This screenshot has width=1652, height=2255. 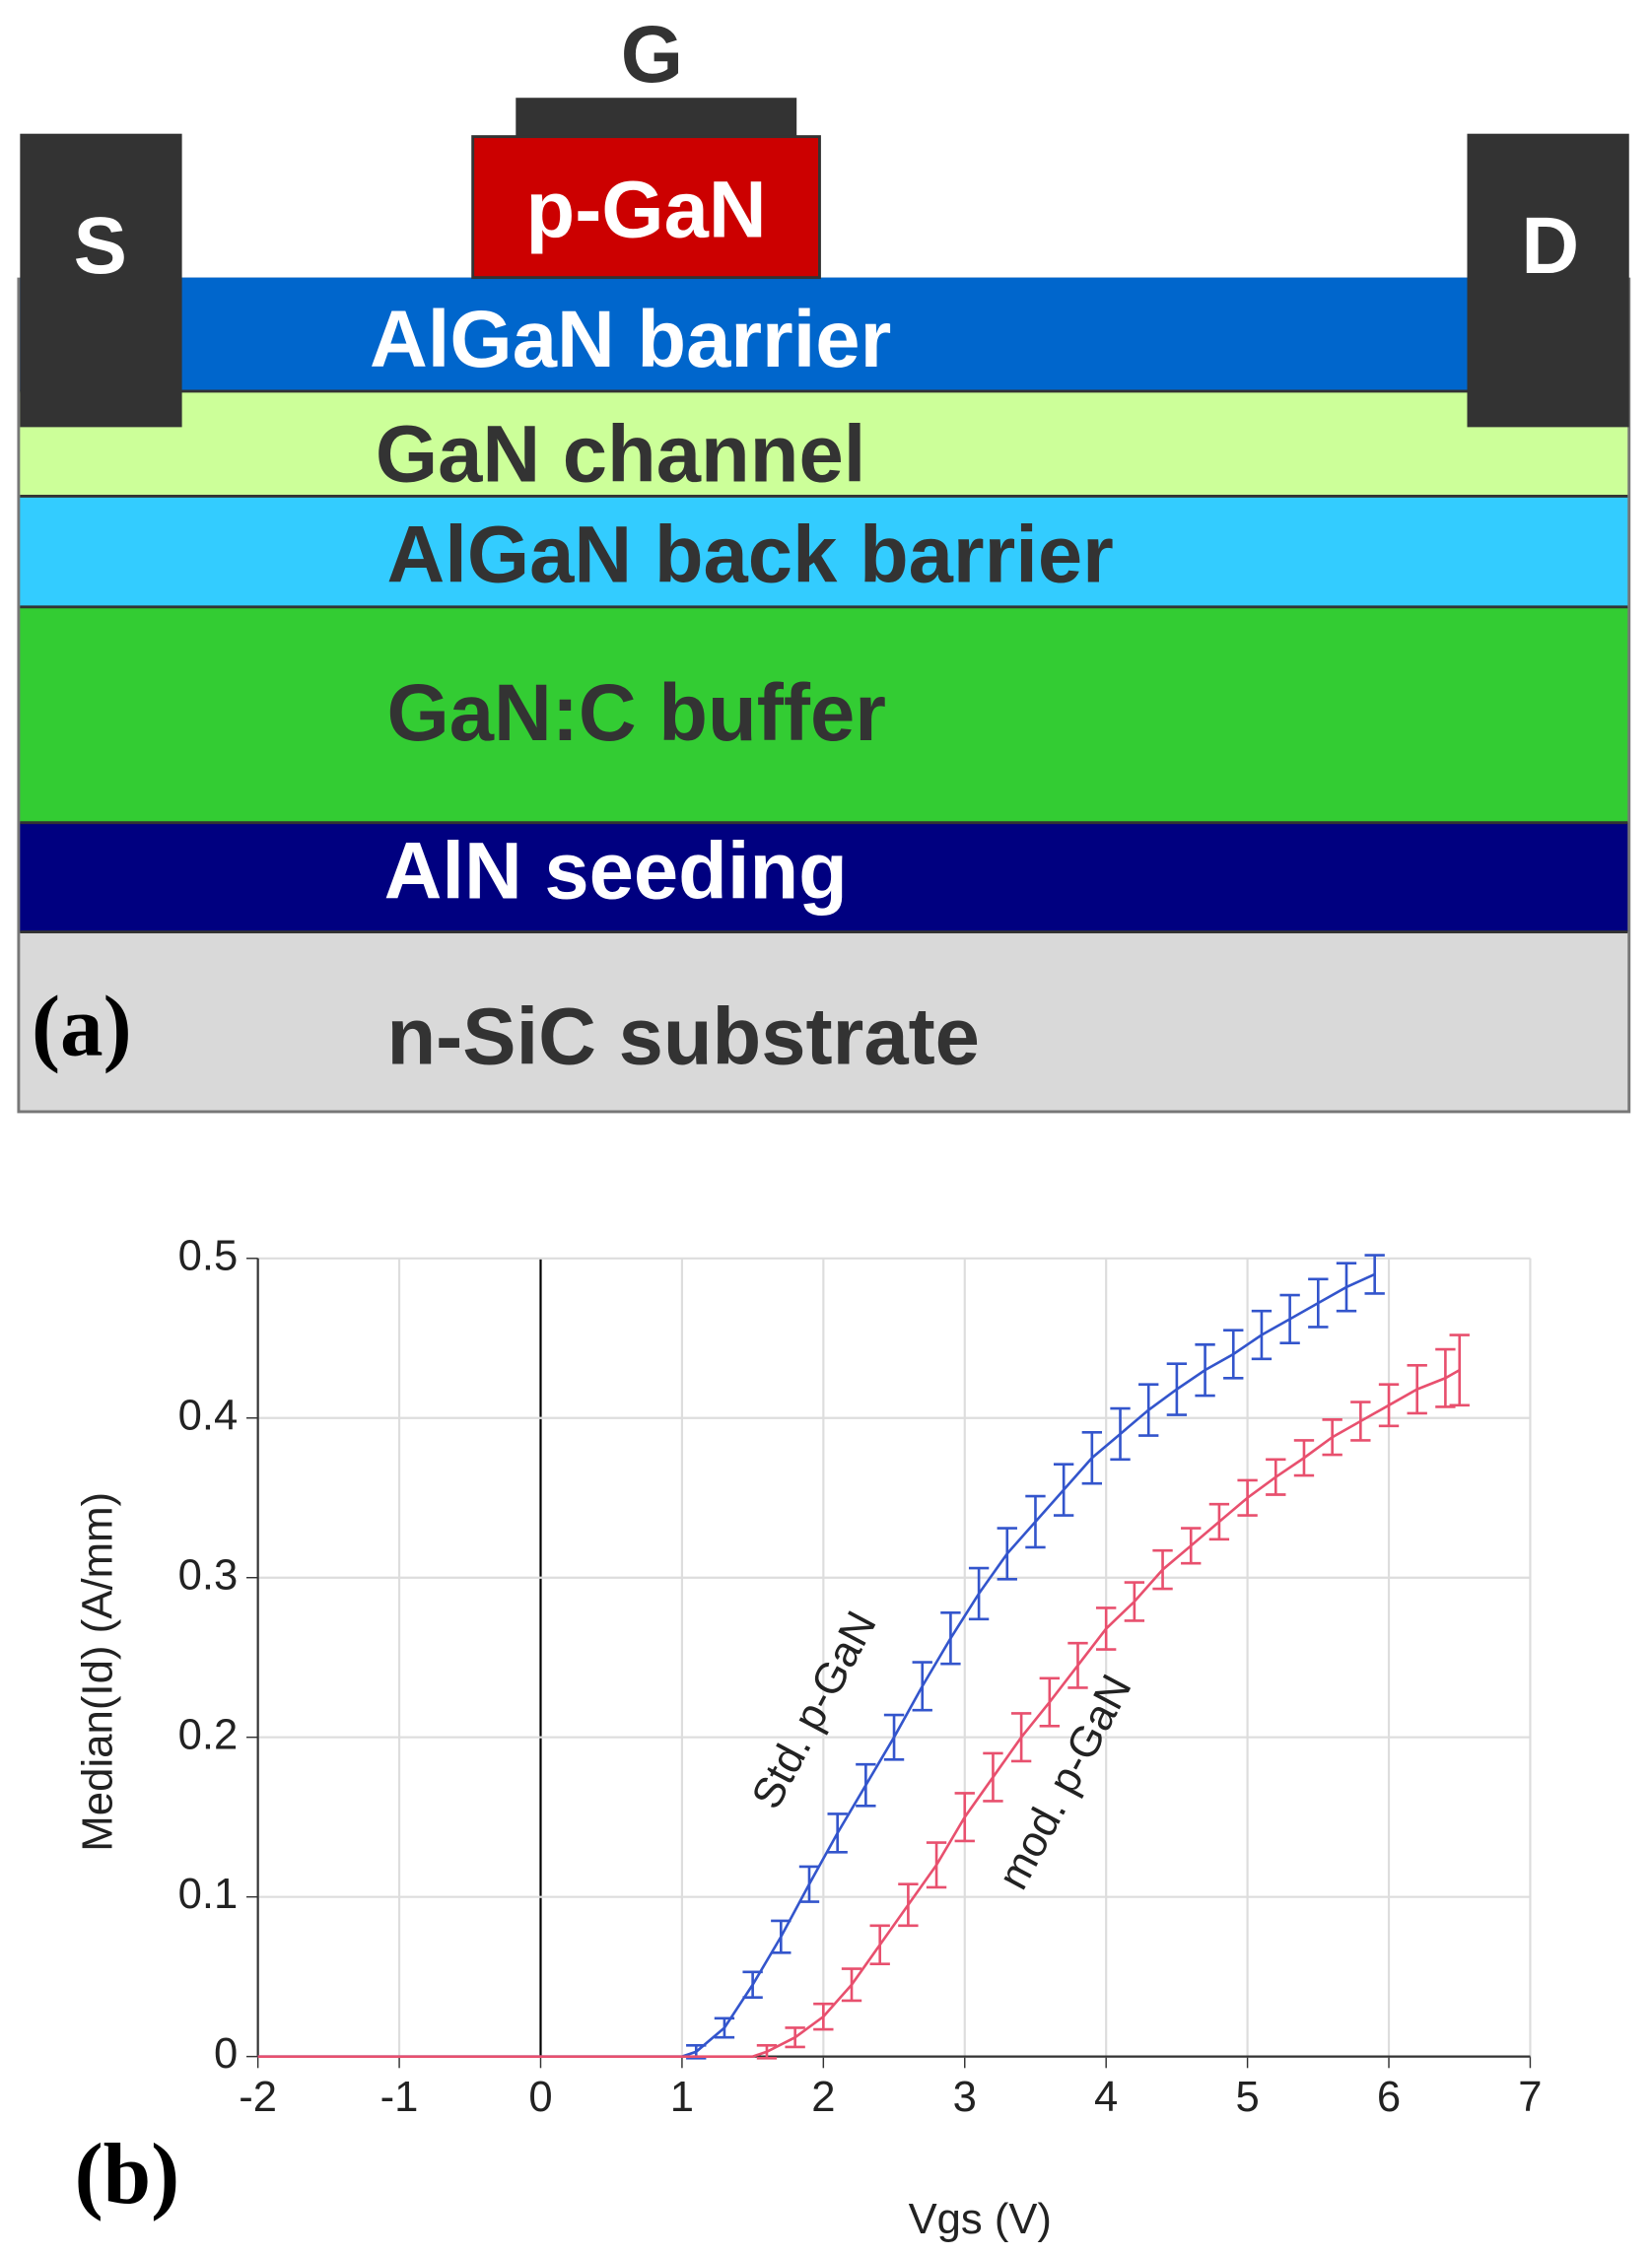 I want to click on back-barrier, so click(x=824, y=552).